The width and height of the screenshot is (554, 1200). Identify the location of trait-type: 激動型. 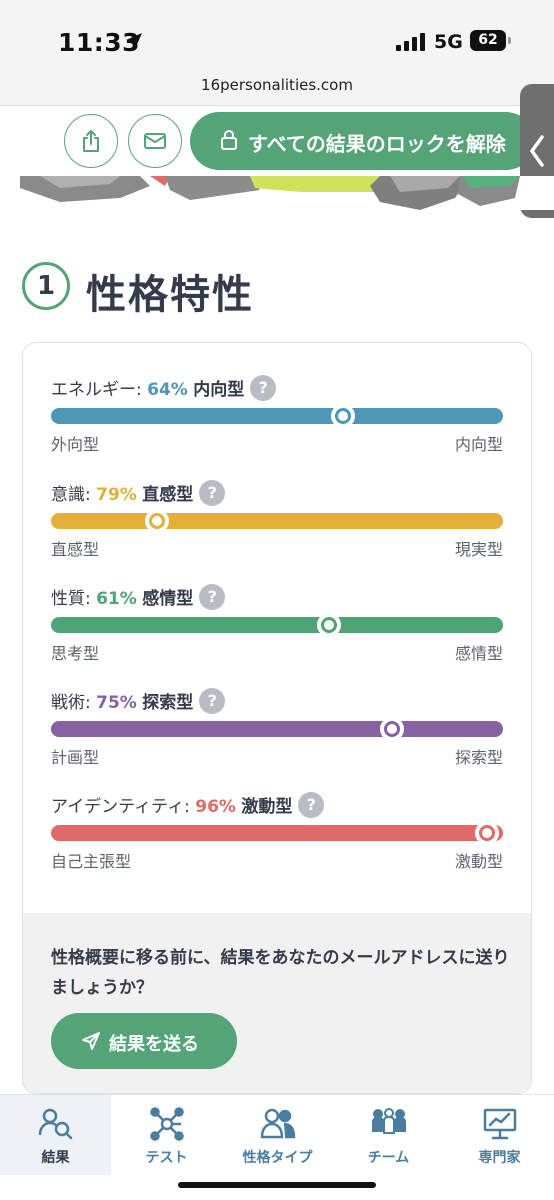
(267, 807).